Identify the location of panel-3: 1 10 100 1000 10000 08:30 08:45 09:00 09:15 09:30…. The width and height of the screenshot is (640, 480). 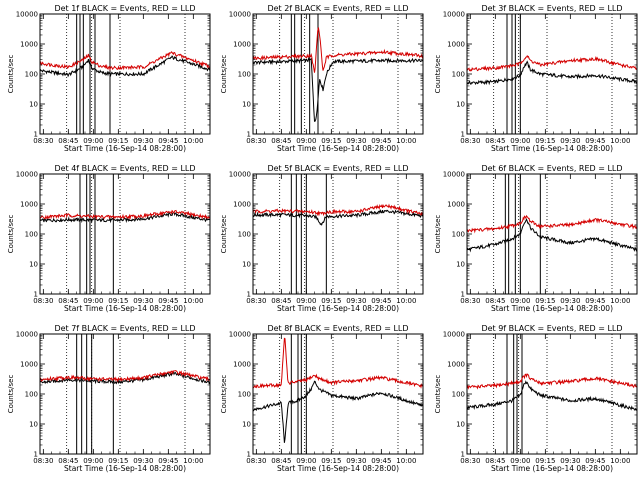
(536, 78).